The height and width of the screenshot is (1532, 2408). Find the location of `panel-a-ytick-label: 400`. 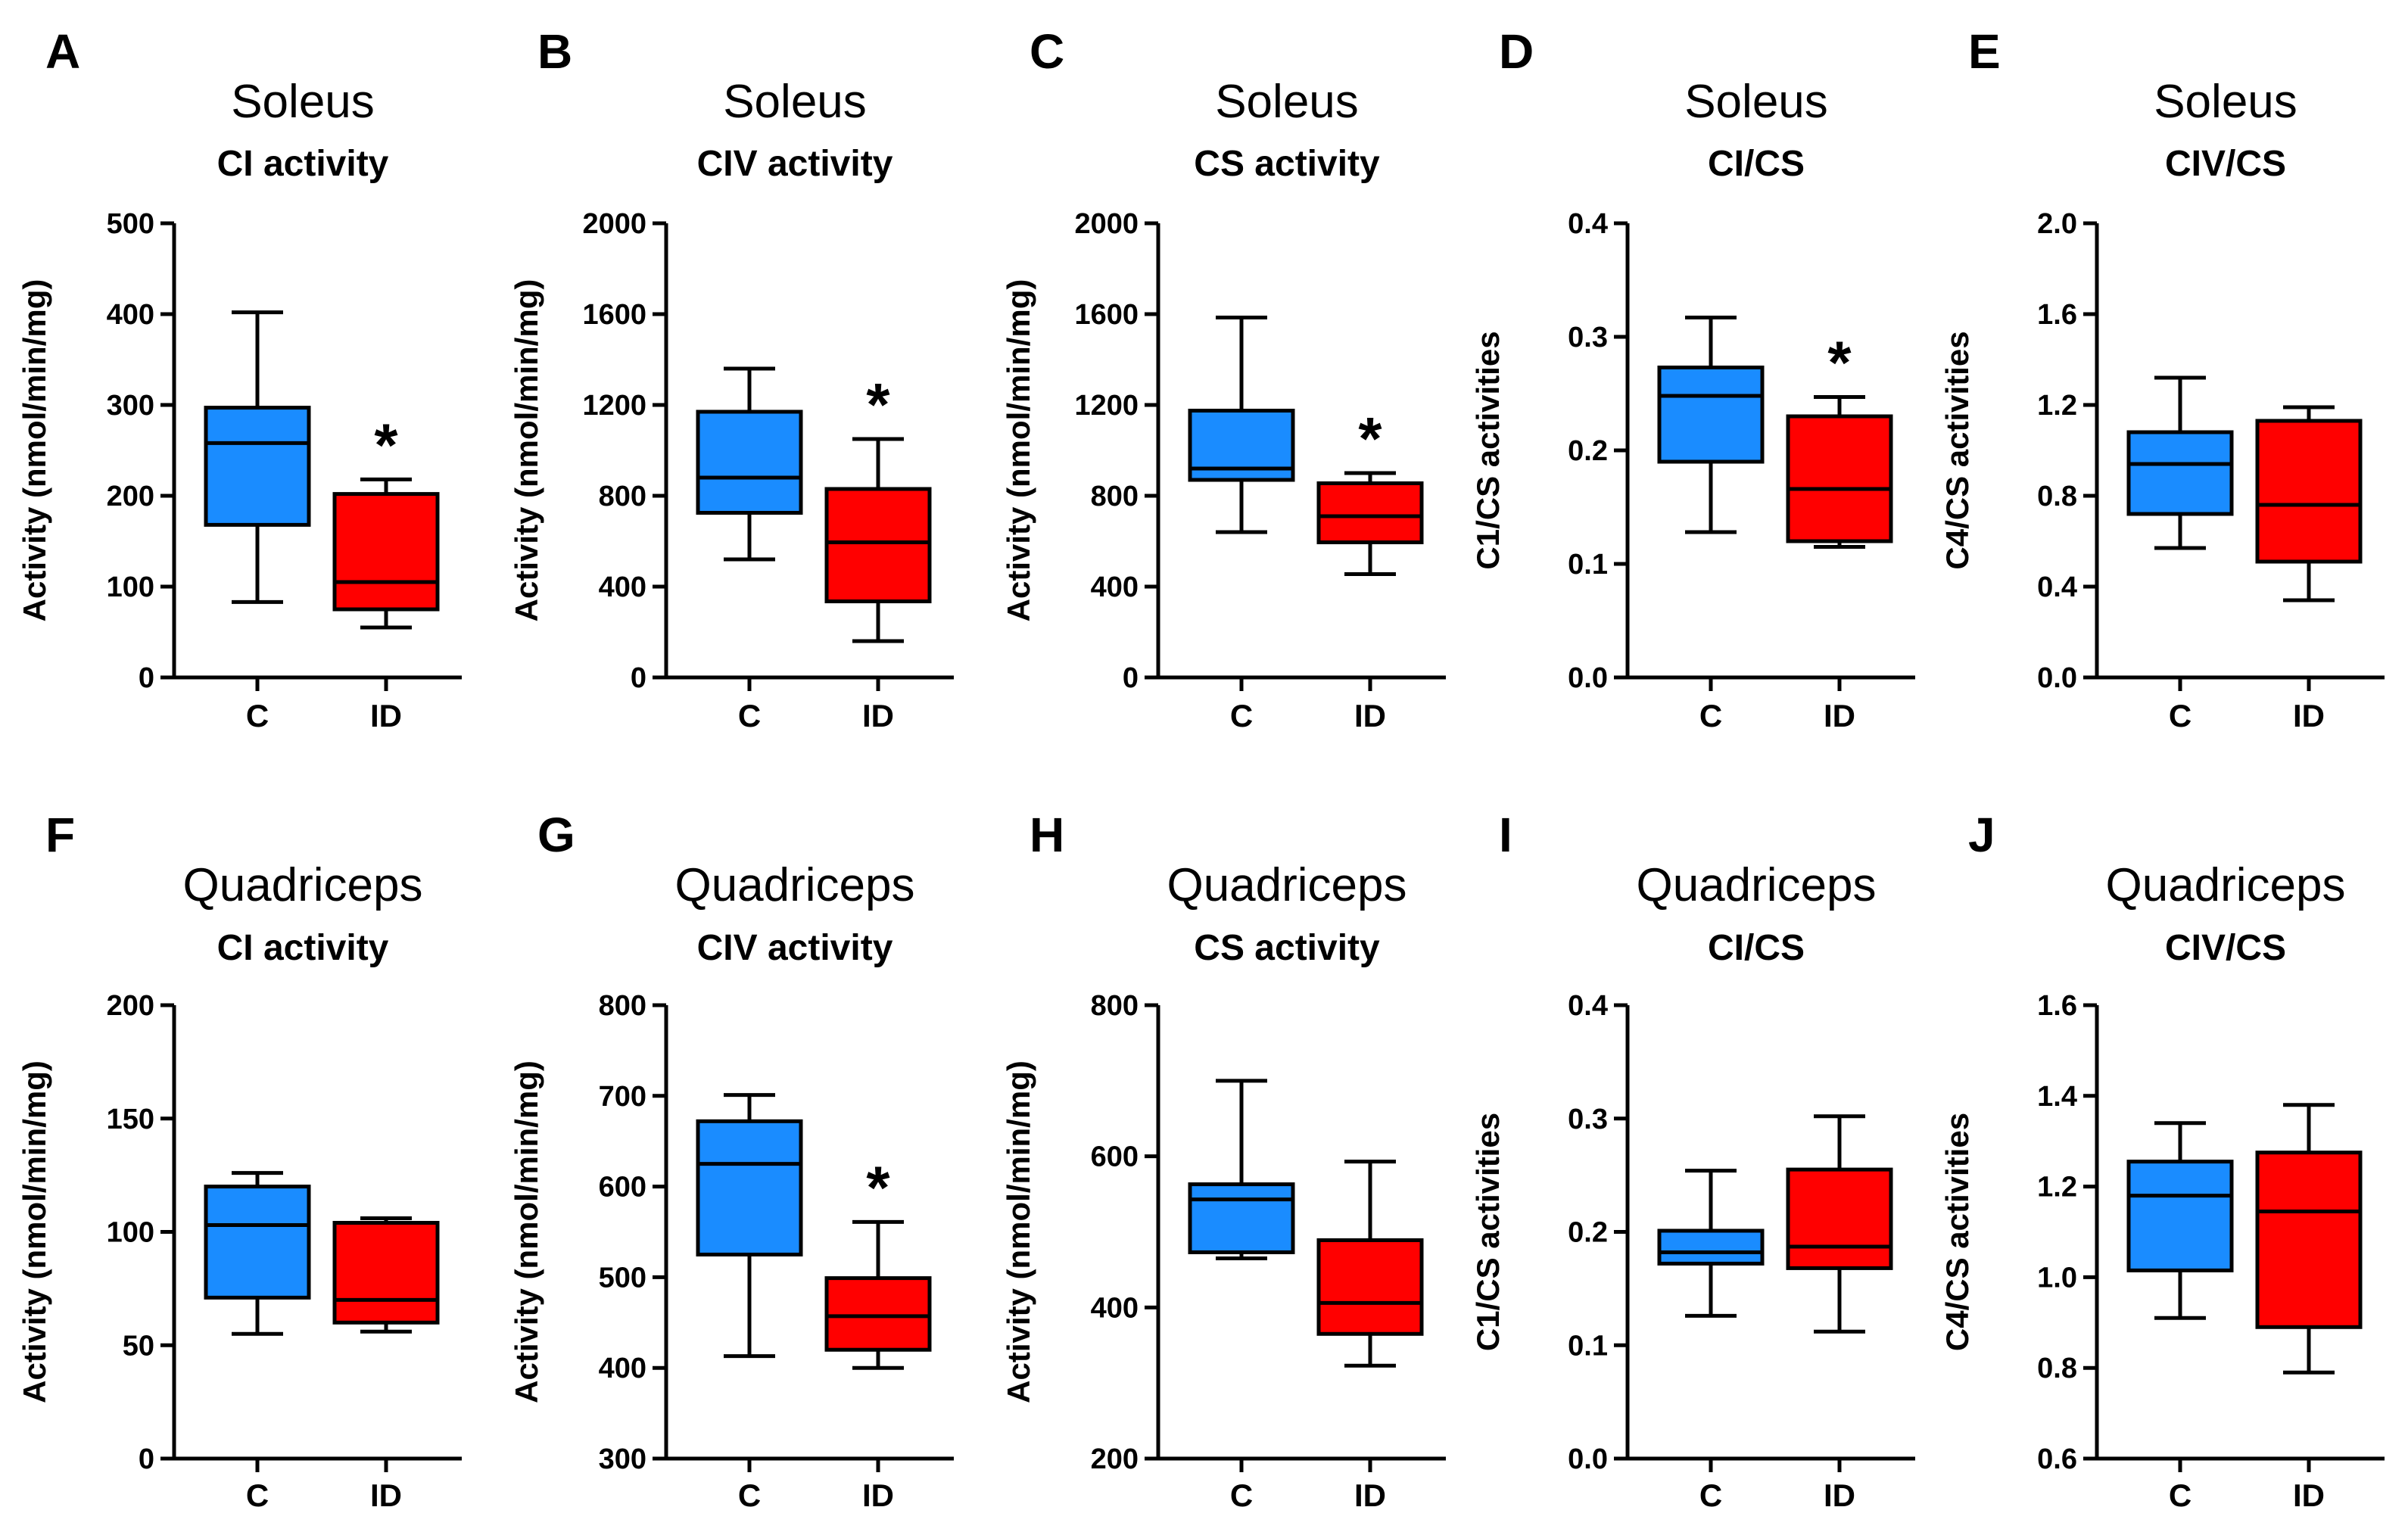

panel-a-ytick-label: 400 is located at coordinates (130, 315).